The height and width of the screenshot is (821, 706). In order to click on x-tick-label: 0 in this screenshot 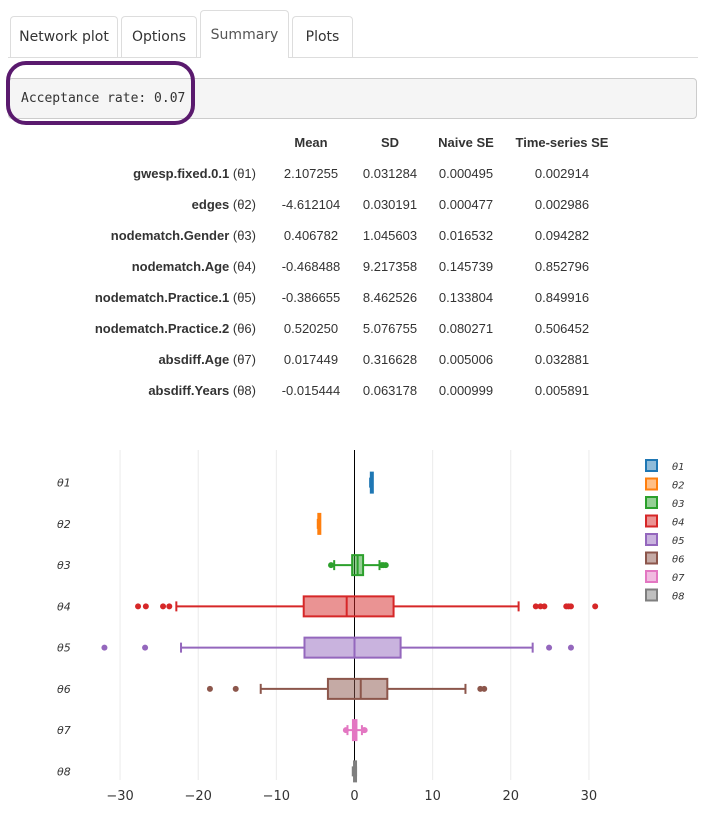, I will do `click(354, 796)`.